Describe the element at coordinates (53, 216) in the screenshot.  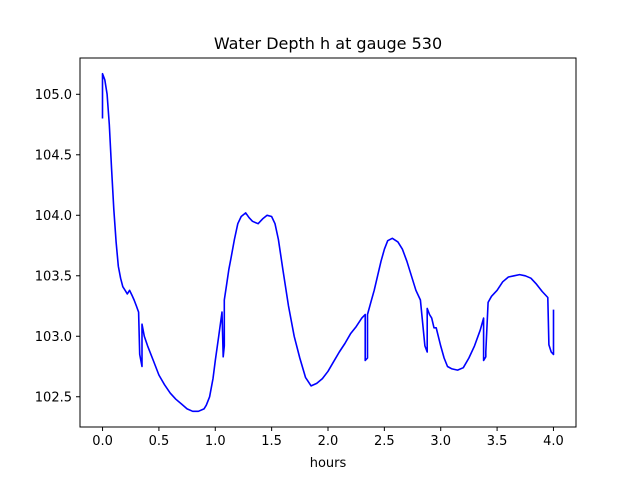
I see `y-tick-label: 104.0` at that location.